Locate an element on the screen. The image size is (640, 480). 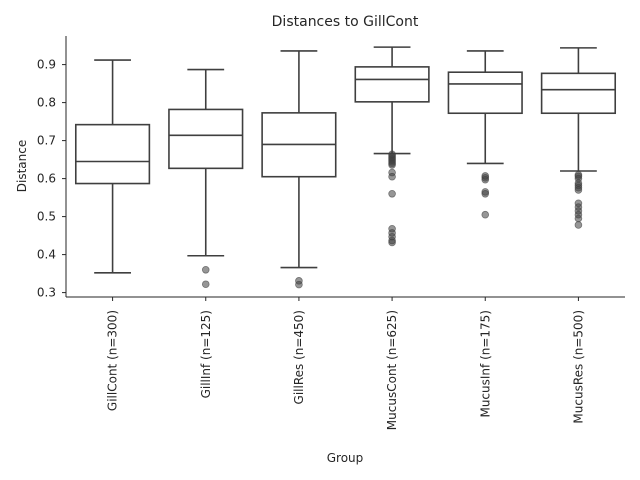
y-tick-label: 0.4 is located at coordinates (46, 255).